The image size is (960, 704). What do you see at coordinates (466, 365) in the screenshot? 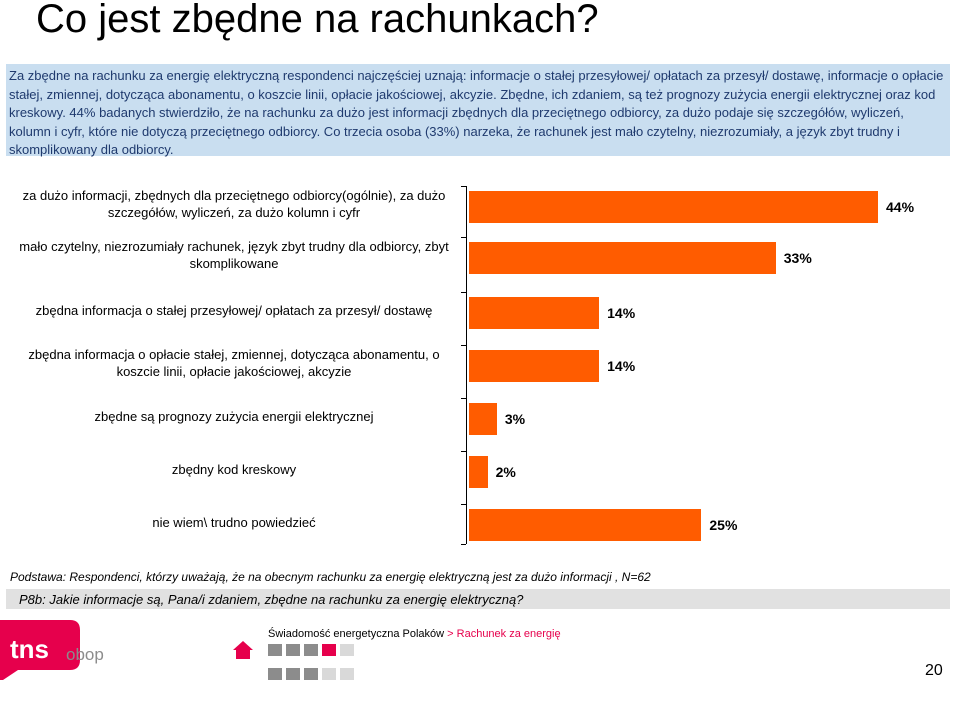
I see `y-axis-line` at bounding box center [466, 365].